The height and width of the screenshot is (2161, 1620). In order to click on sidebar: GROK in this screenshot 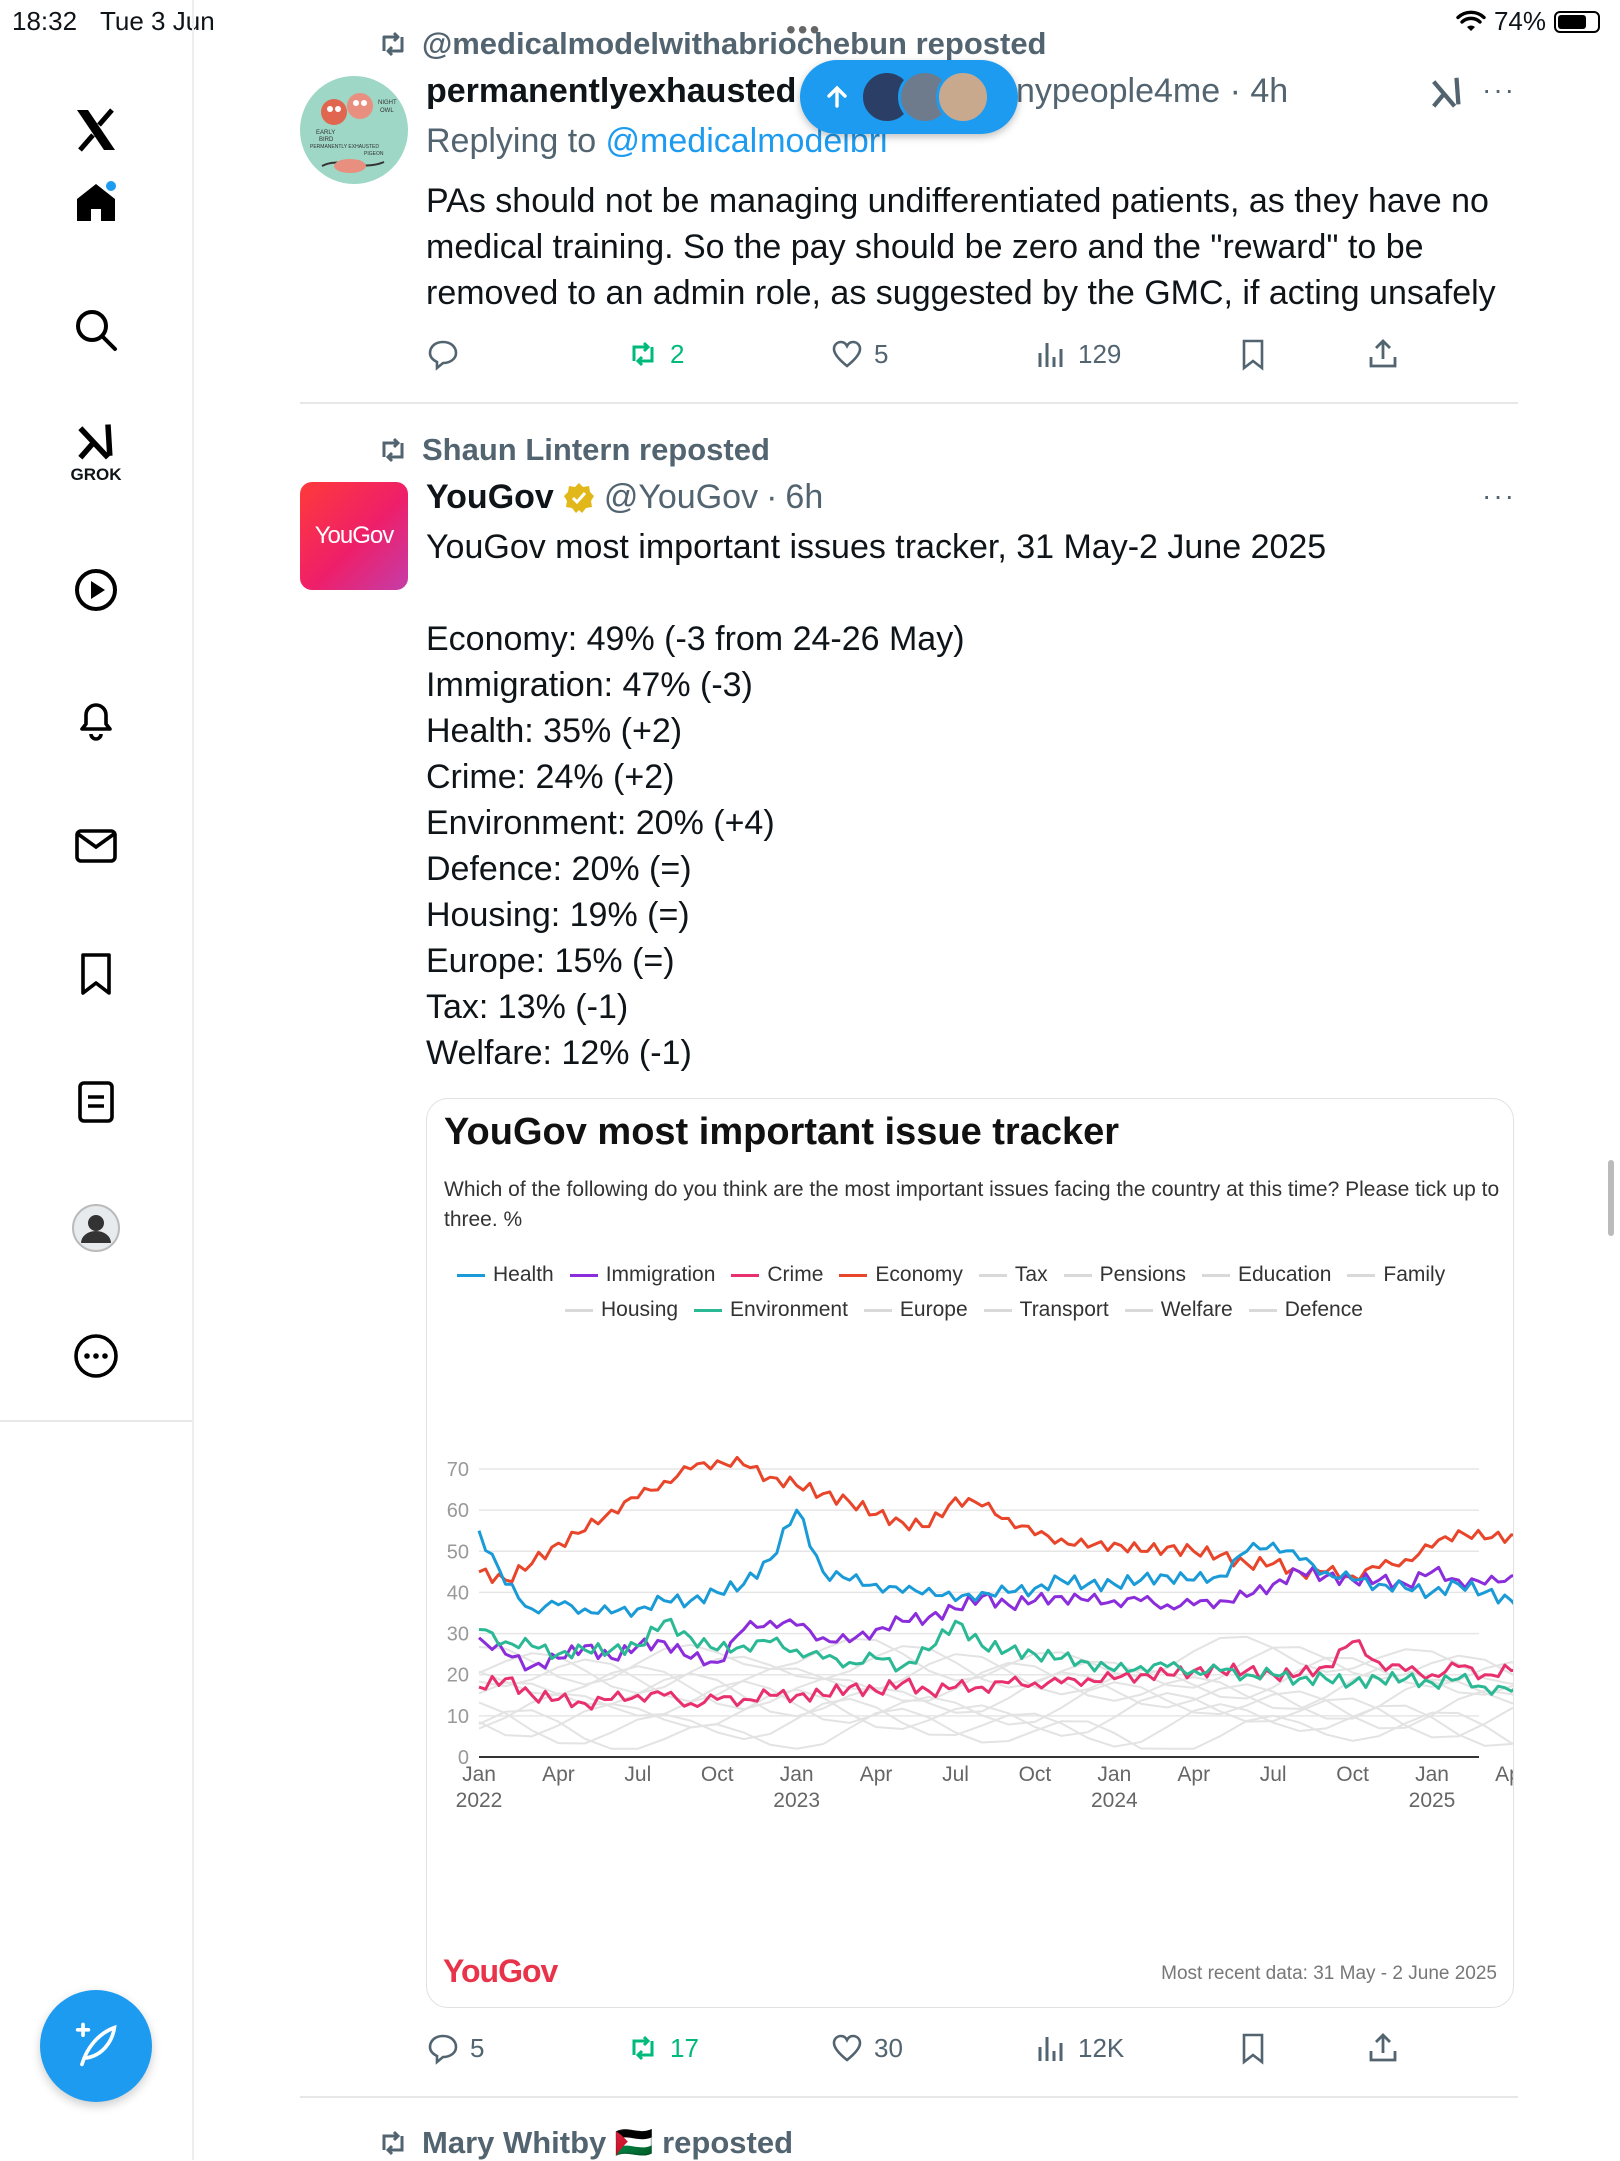, I will do `click(96, 734)`.